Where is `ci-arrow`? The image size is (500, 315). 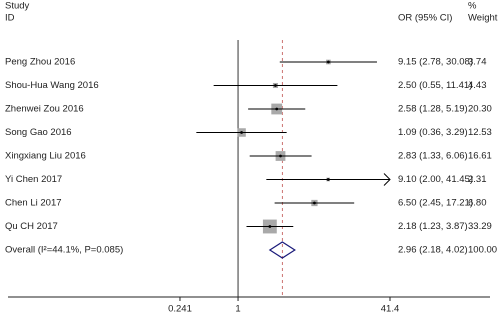
ci-arrow is located at coordinates (387, 179).